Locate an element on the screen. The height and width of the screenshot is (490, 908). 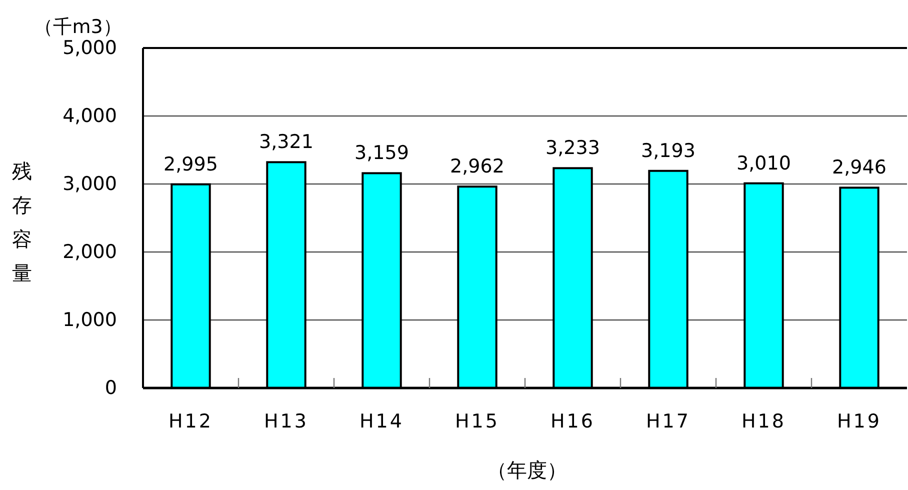
x-tick-label: H12 is located at coordinates (190, 421).